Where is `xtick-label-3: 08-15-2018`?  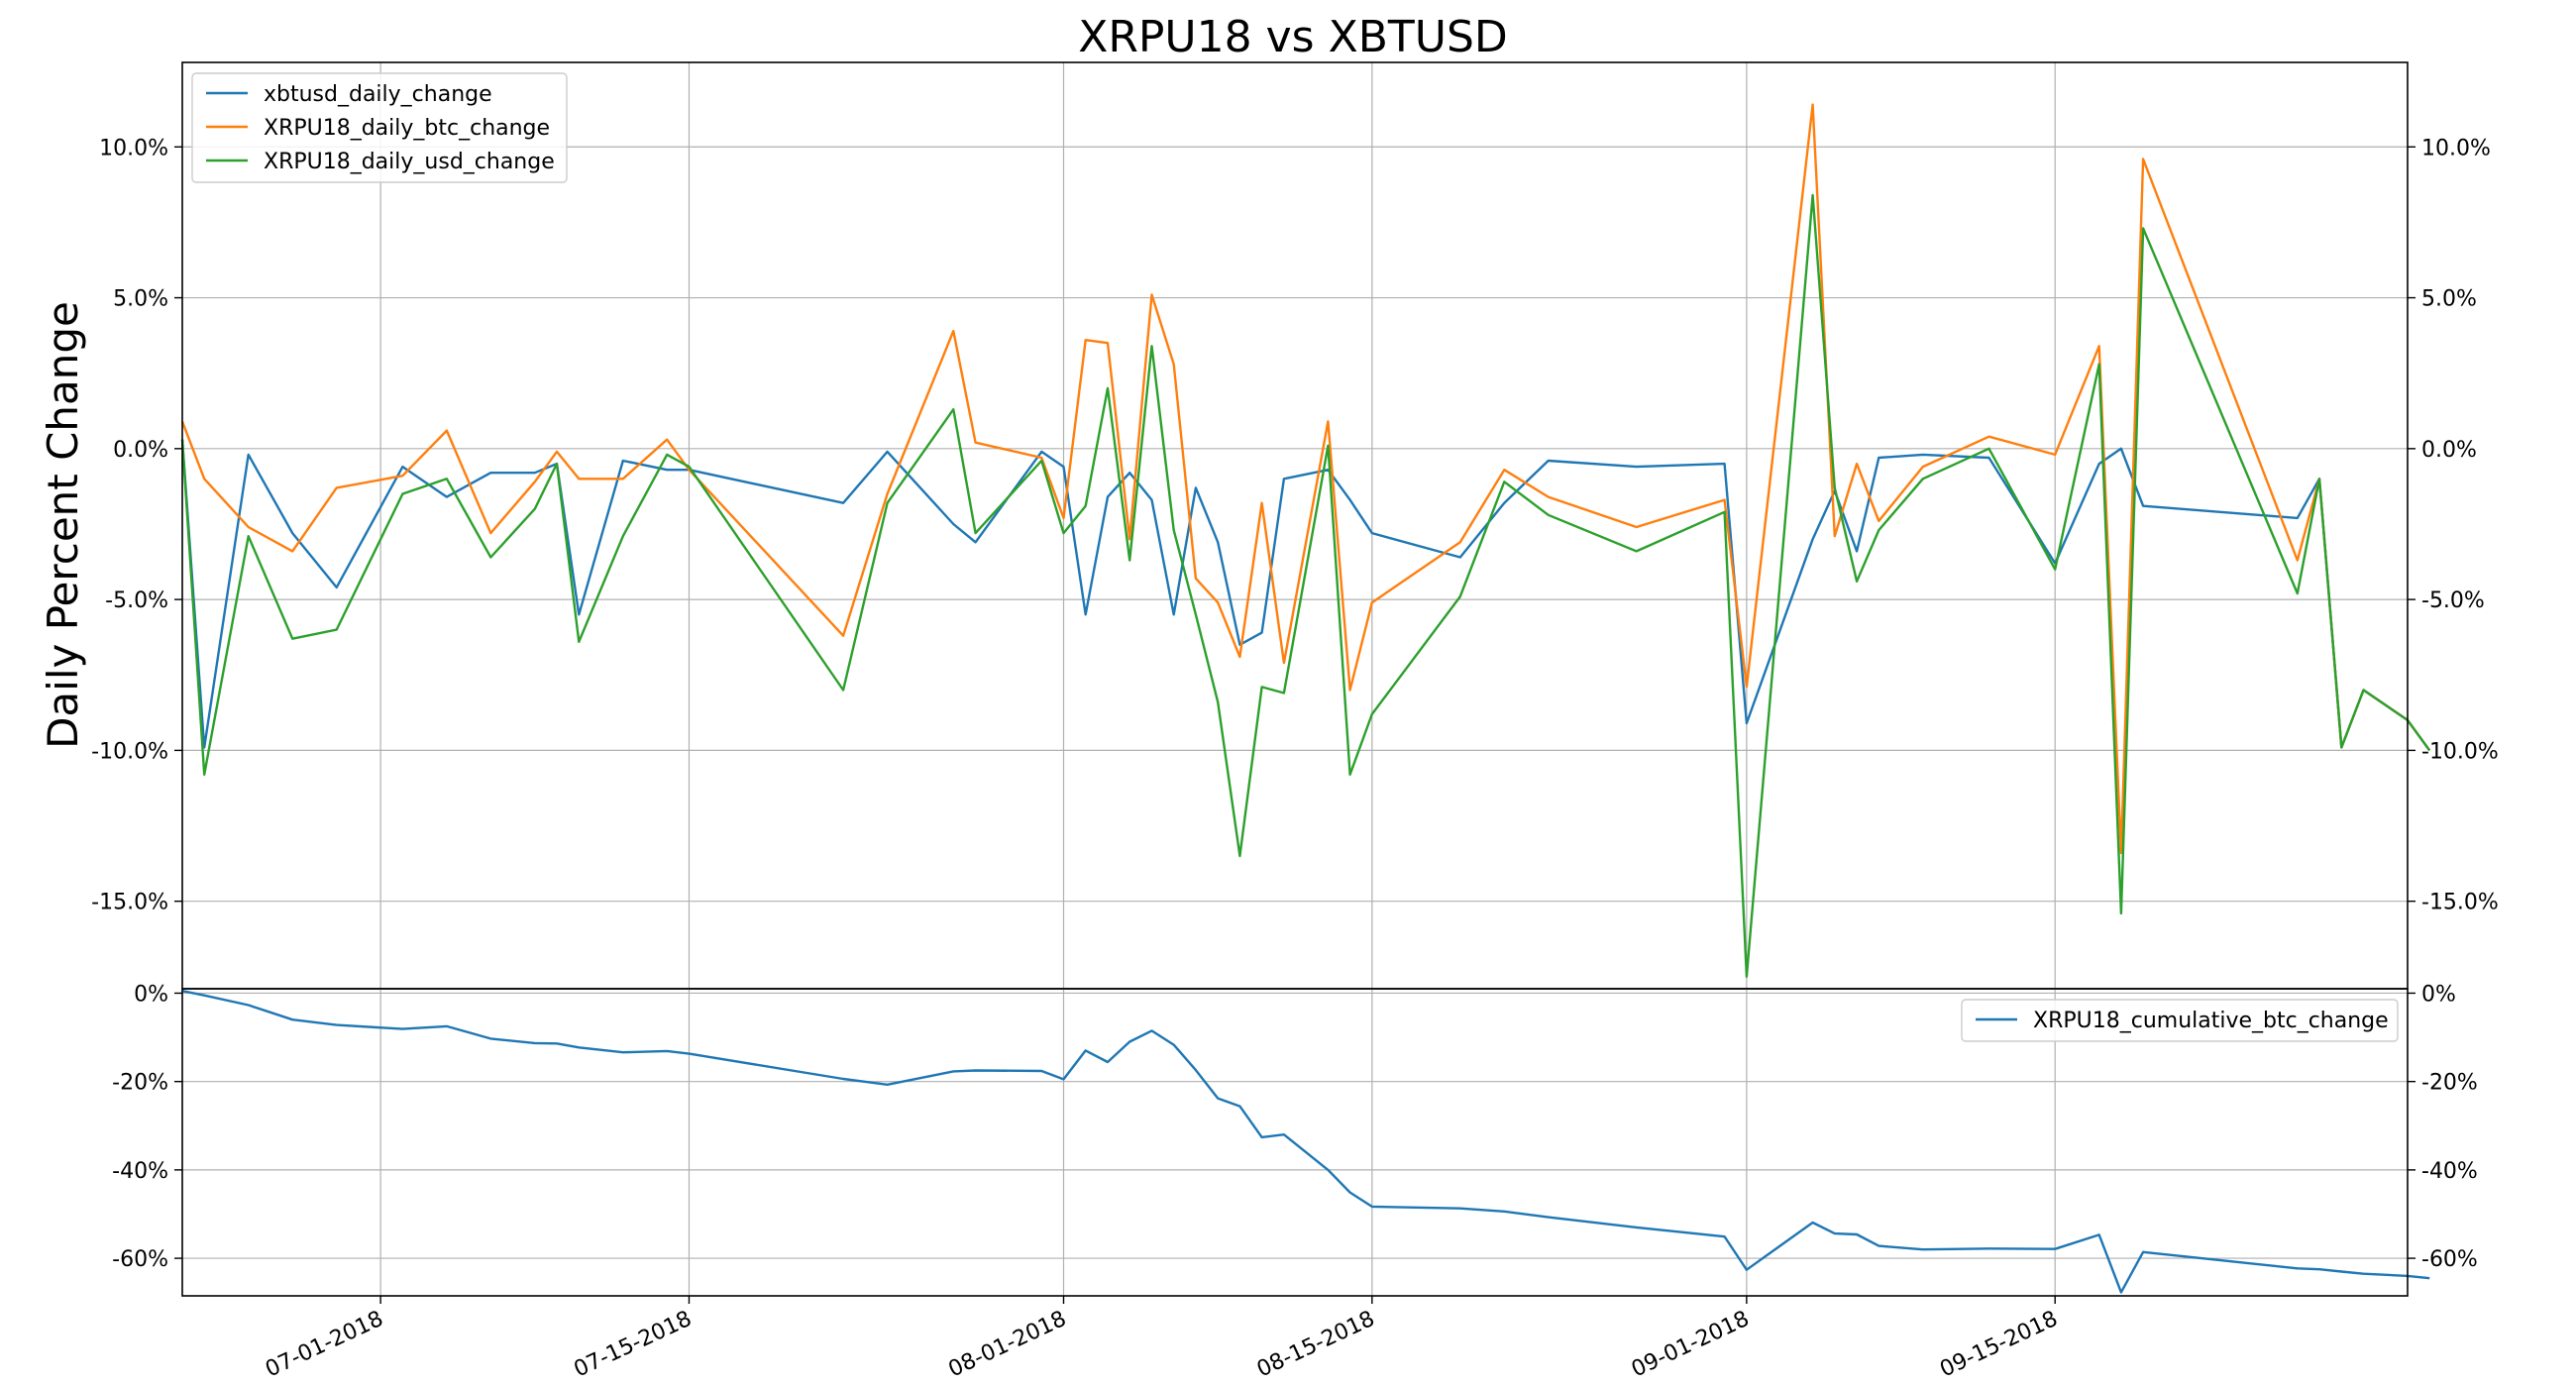 xtick-label-3: 08-15-2018 is located at coordinates (1316, 1345).